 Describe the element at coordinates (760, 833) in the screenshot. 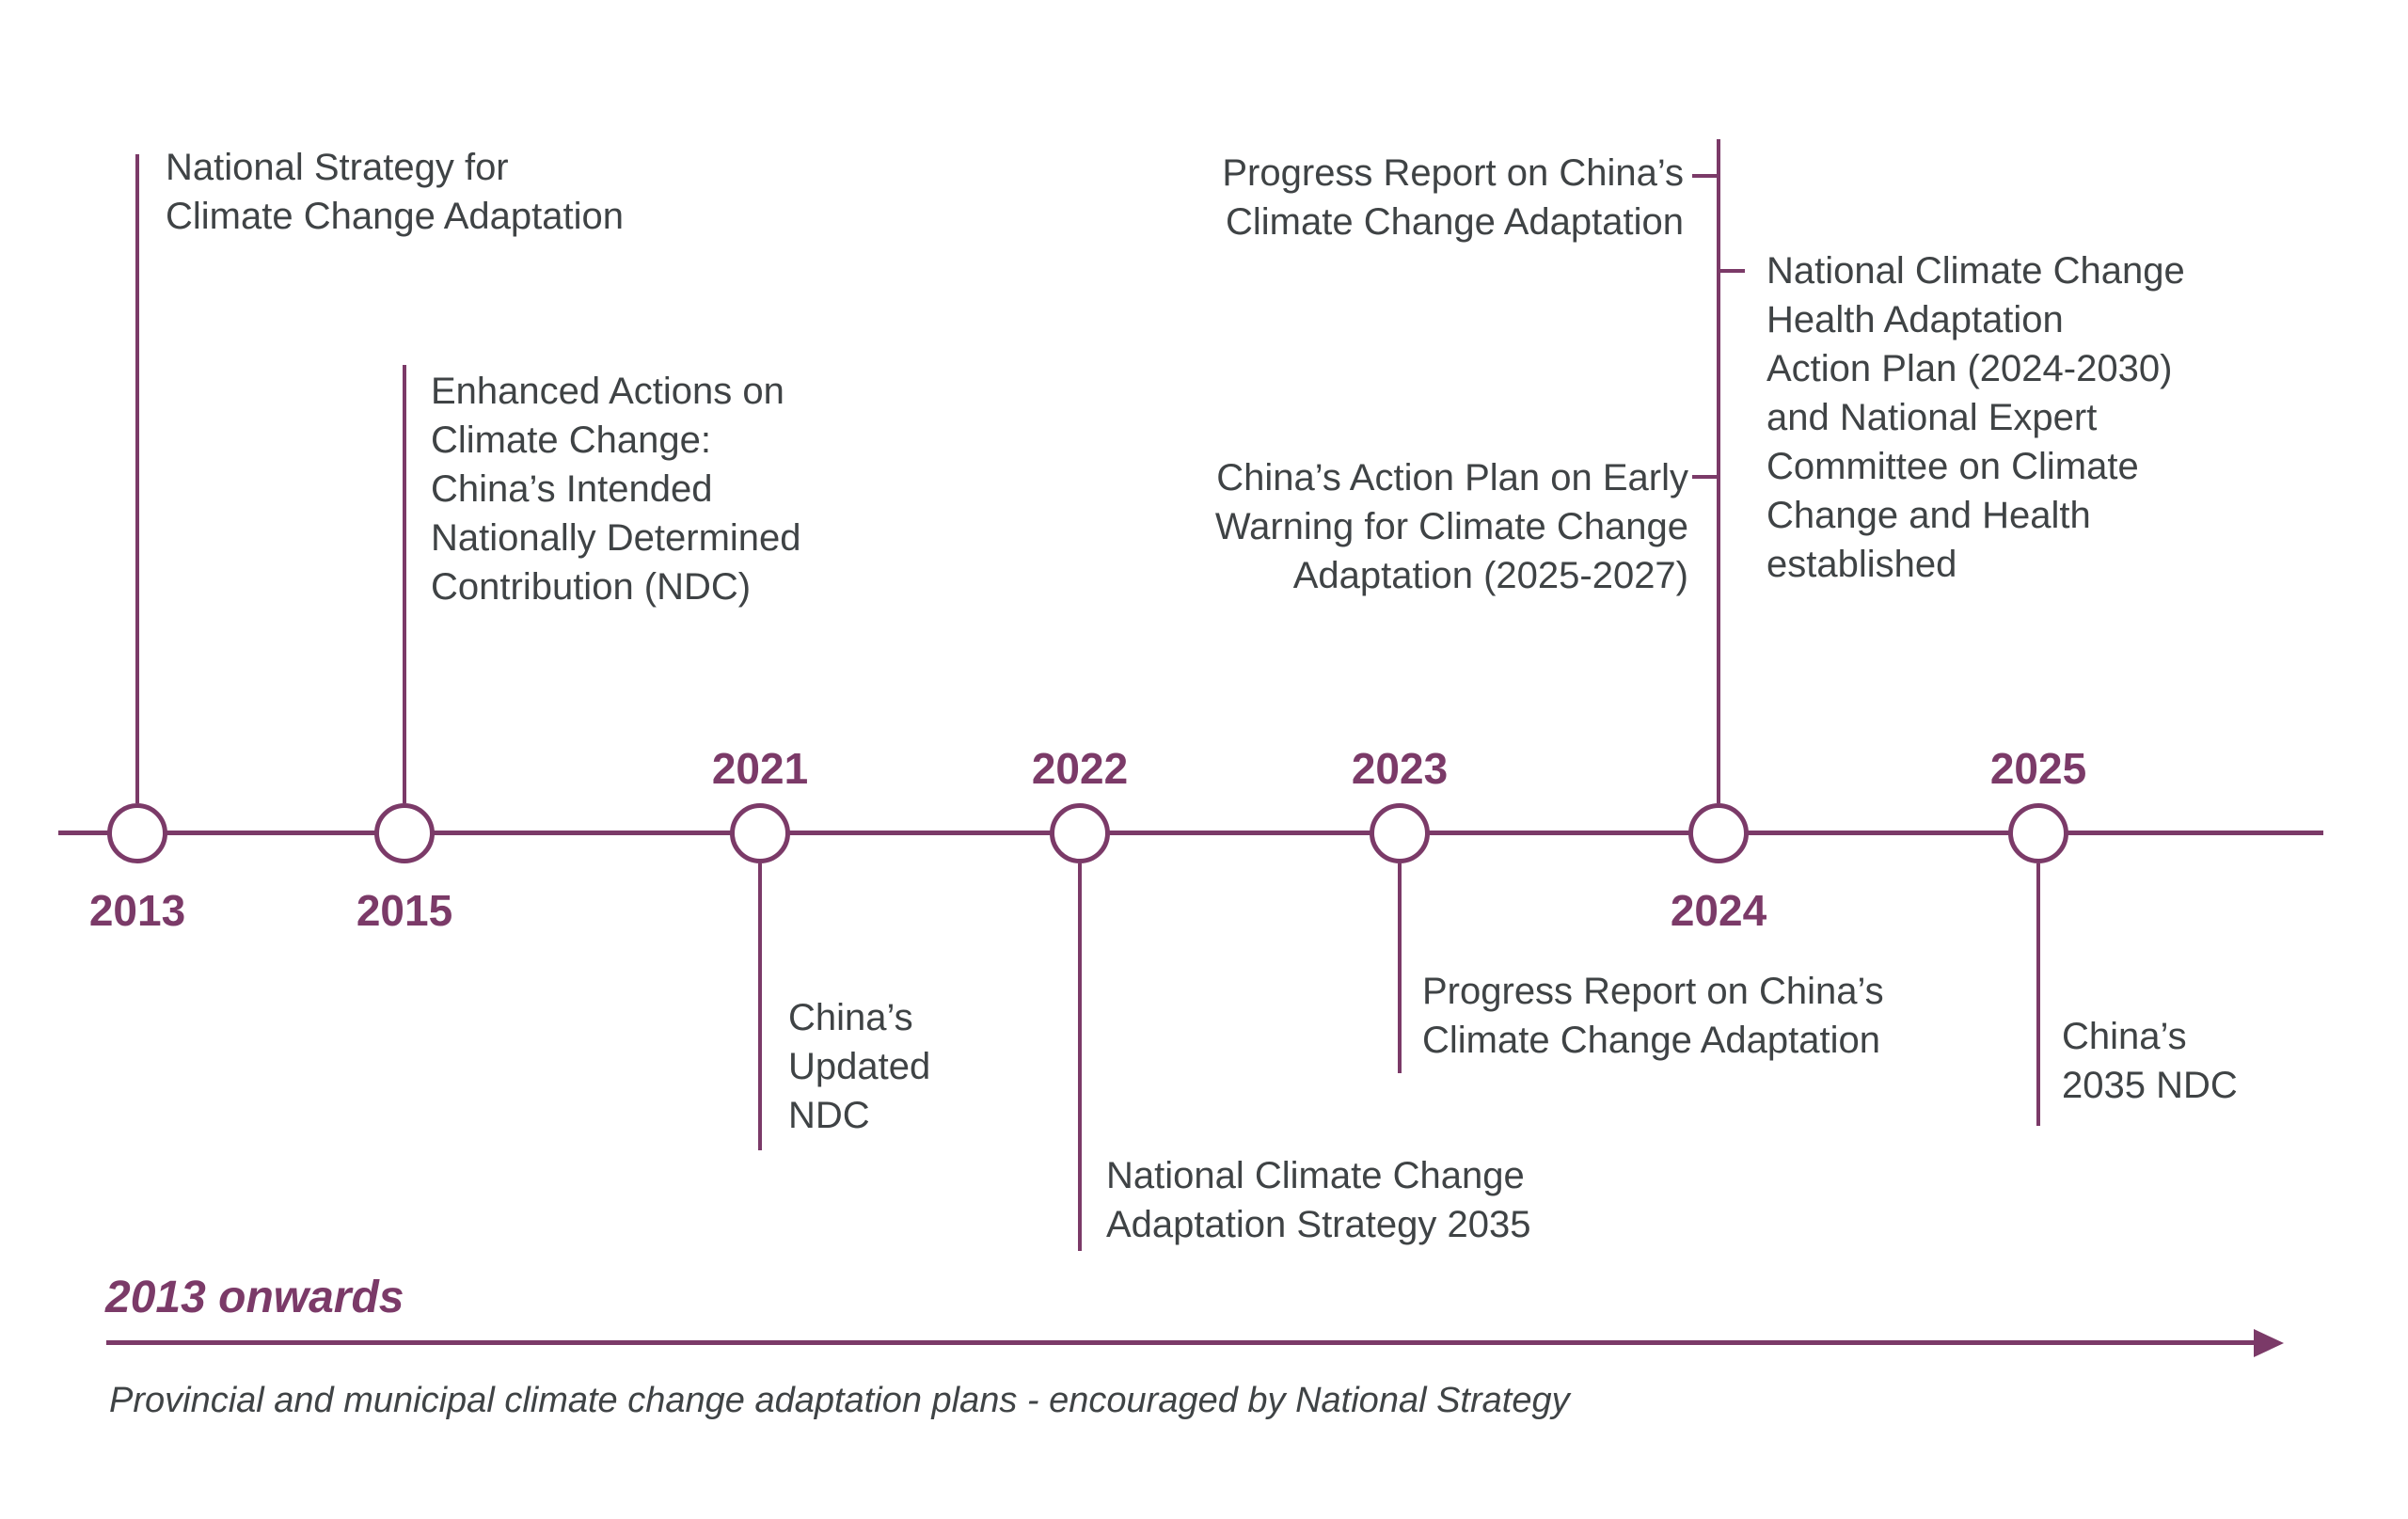

I see `event-node-2021` at that location.